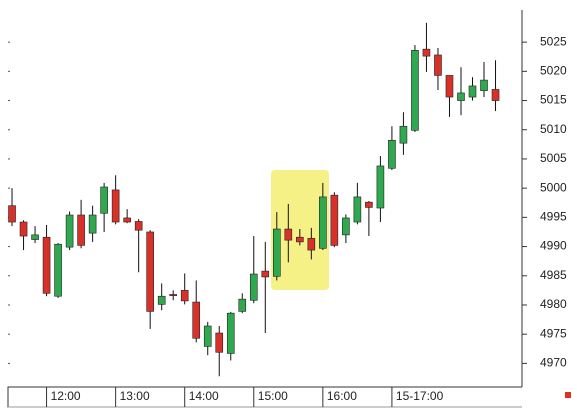 The width and height of the screenshot is (577, 413). I want to click on y-tick-label: 5015, so click(553, 100).